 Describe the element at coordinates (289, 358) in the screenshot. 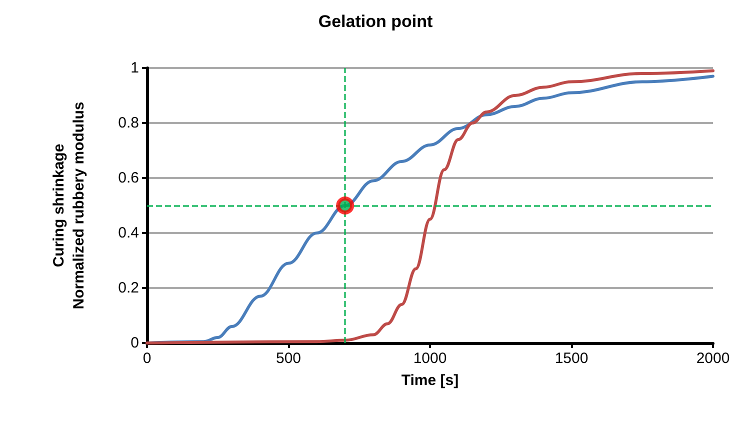

I see `x-tick-label: 500` at that location.